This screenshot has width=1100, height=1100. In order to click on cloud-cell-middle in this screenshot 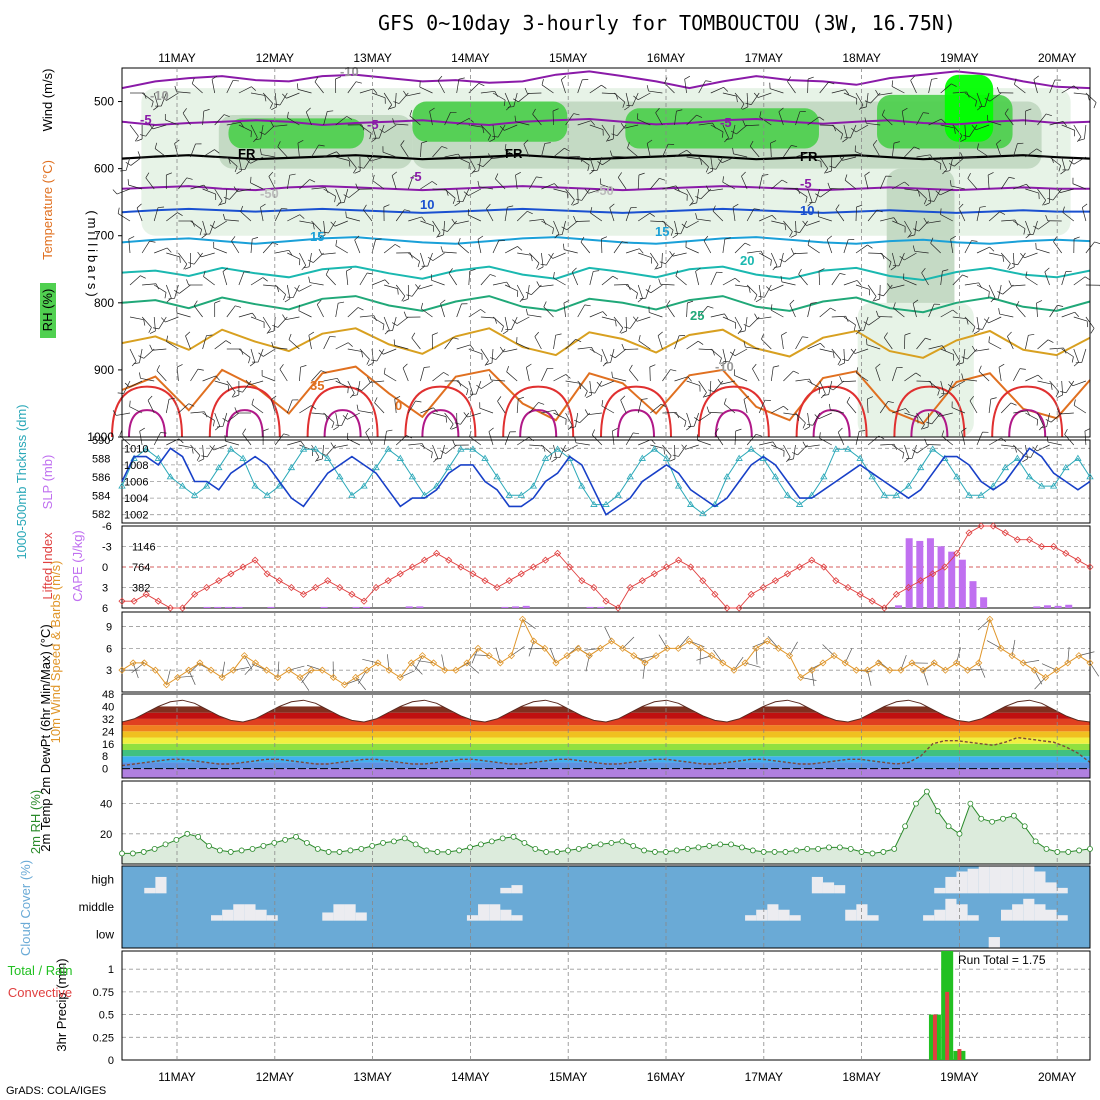, I will do `click(506, 915)`.